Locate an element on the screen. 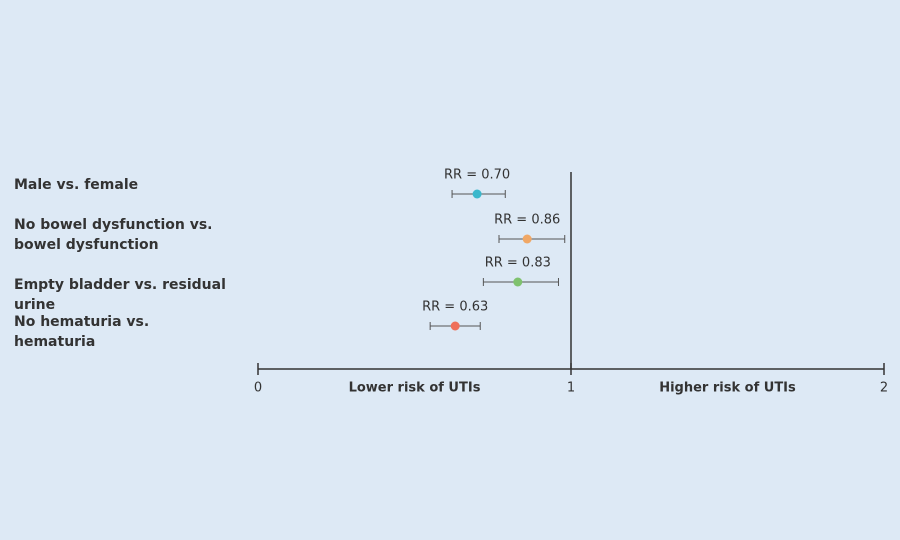  x-tick-label: 0 is located at coordinates (258, 388).